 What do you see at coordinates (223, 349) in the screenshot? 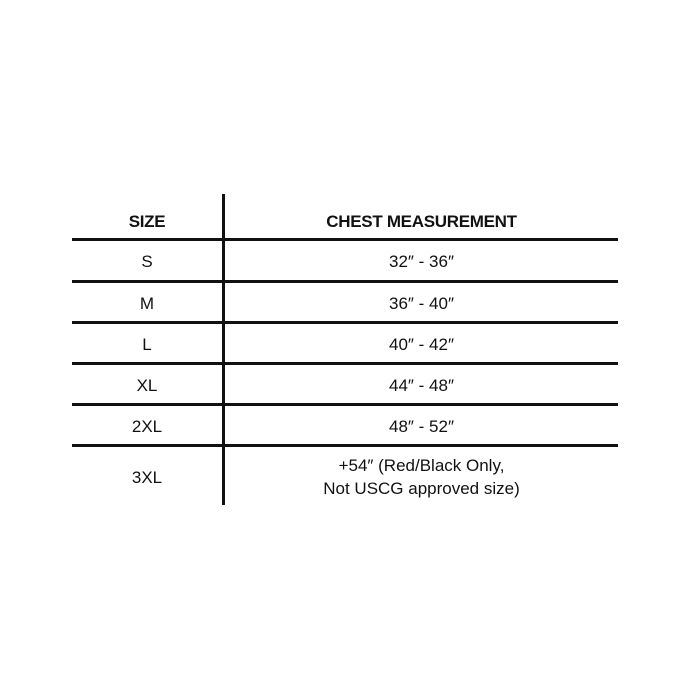
I see `column-divider` at bounding box center [223, 349].